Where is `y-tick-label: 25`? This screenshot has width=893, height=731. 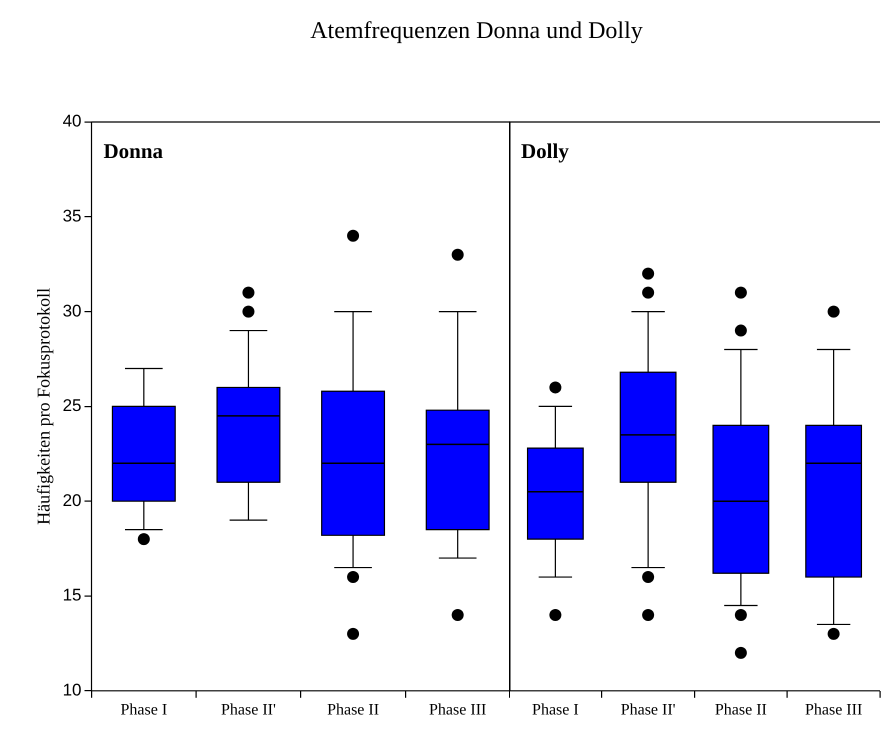
y-tick-label: 25 is located at coordinates (72, 406).